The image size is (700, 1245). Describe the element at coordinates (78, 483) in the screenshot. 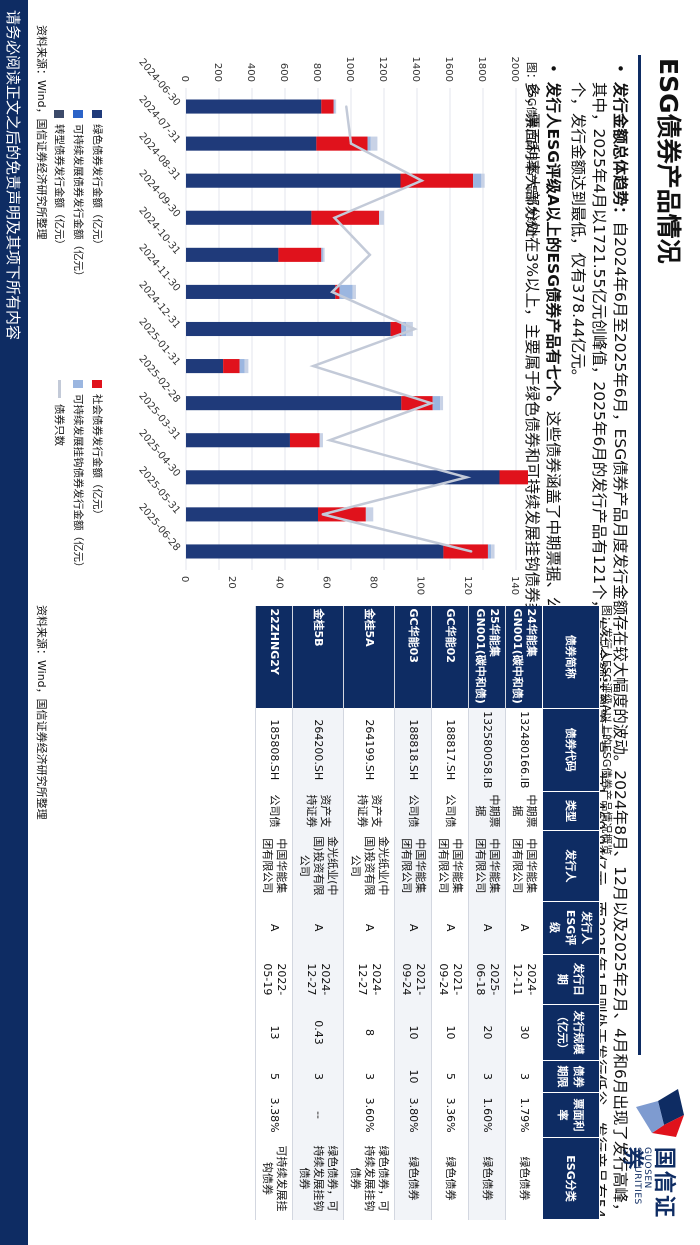

I see `legend-label: 可持续发展挂钩债券发行金额（亿元）` at that location.